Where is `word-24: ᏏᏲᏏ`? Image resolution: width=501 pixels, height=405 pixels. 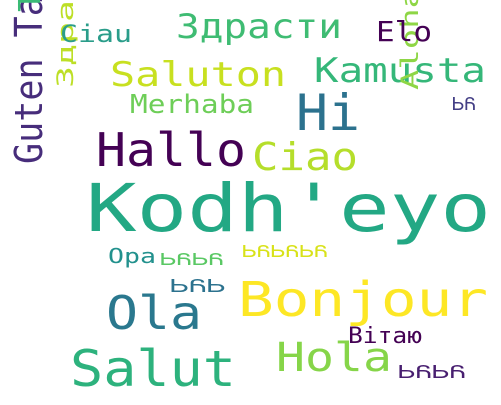
word-24: ᏏᏲᏏ is located at coordinates (198, 286).